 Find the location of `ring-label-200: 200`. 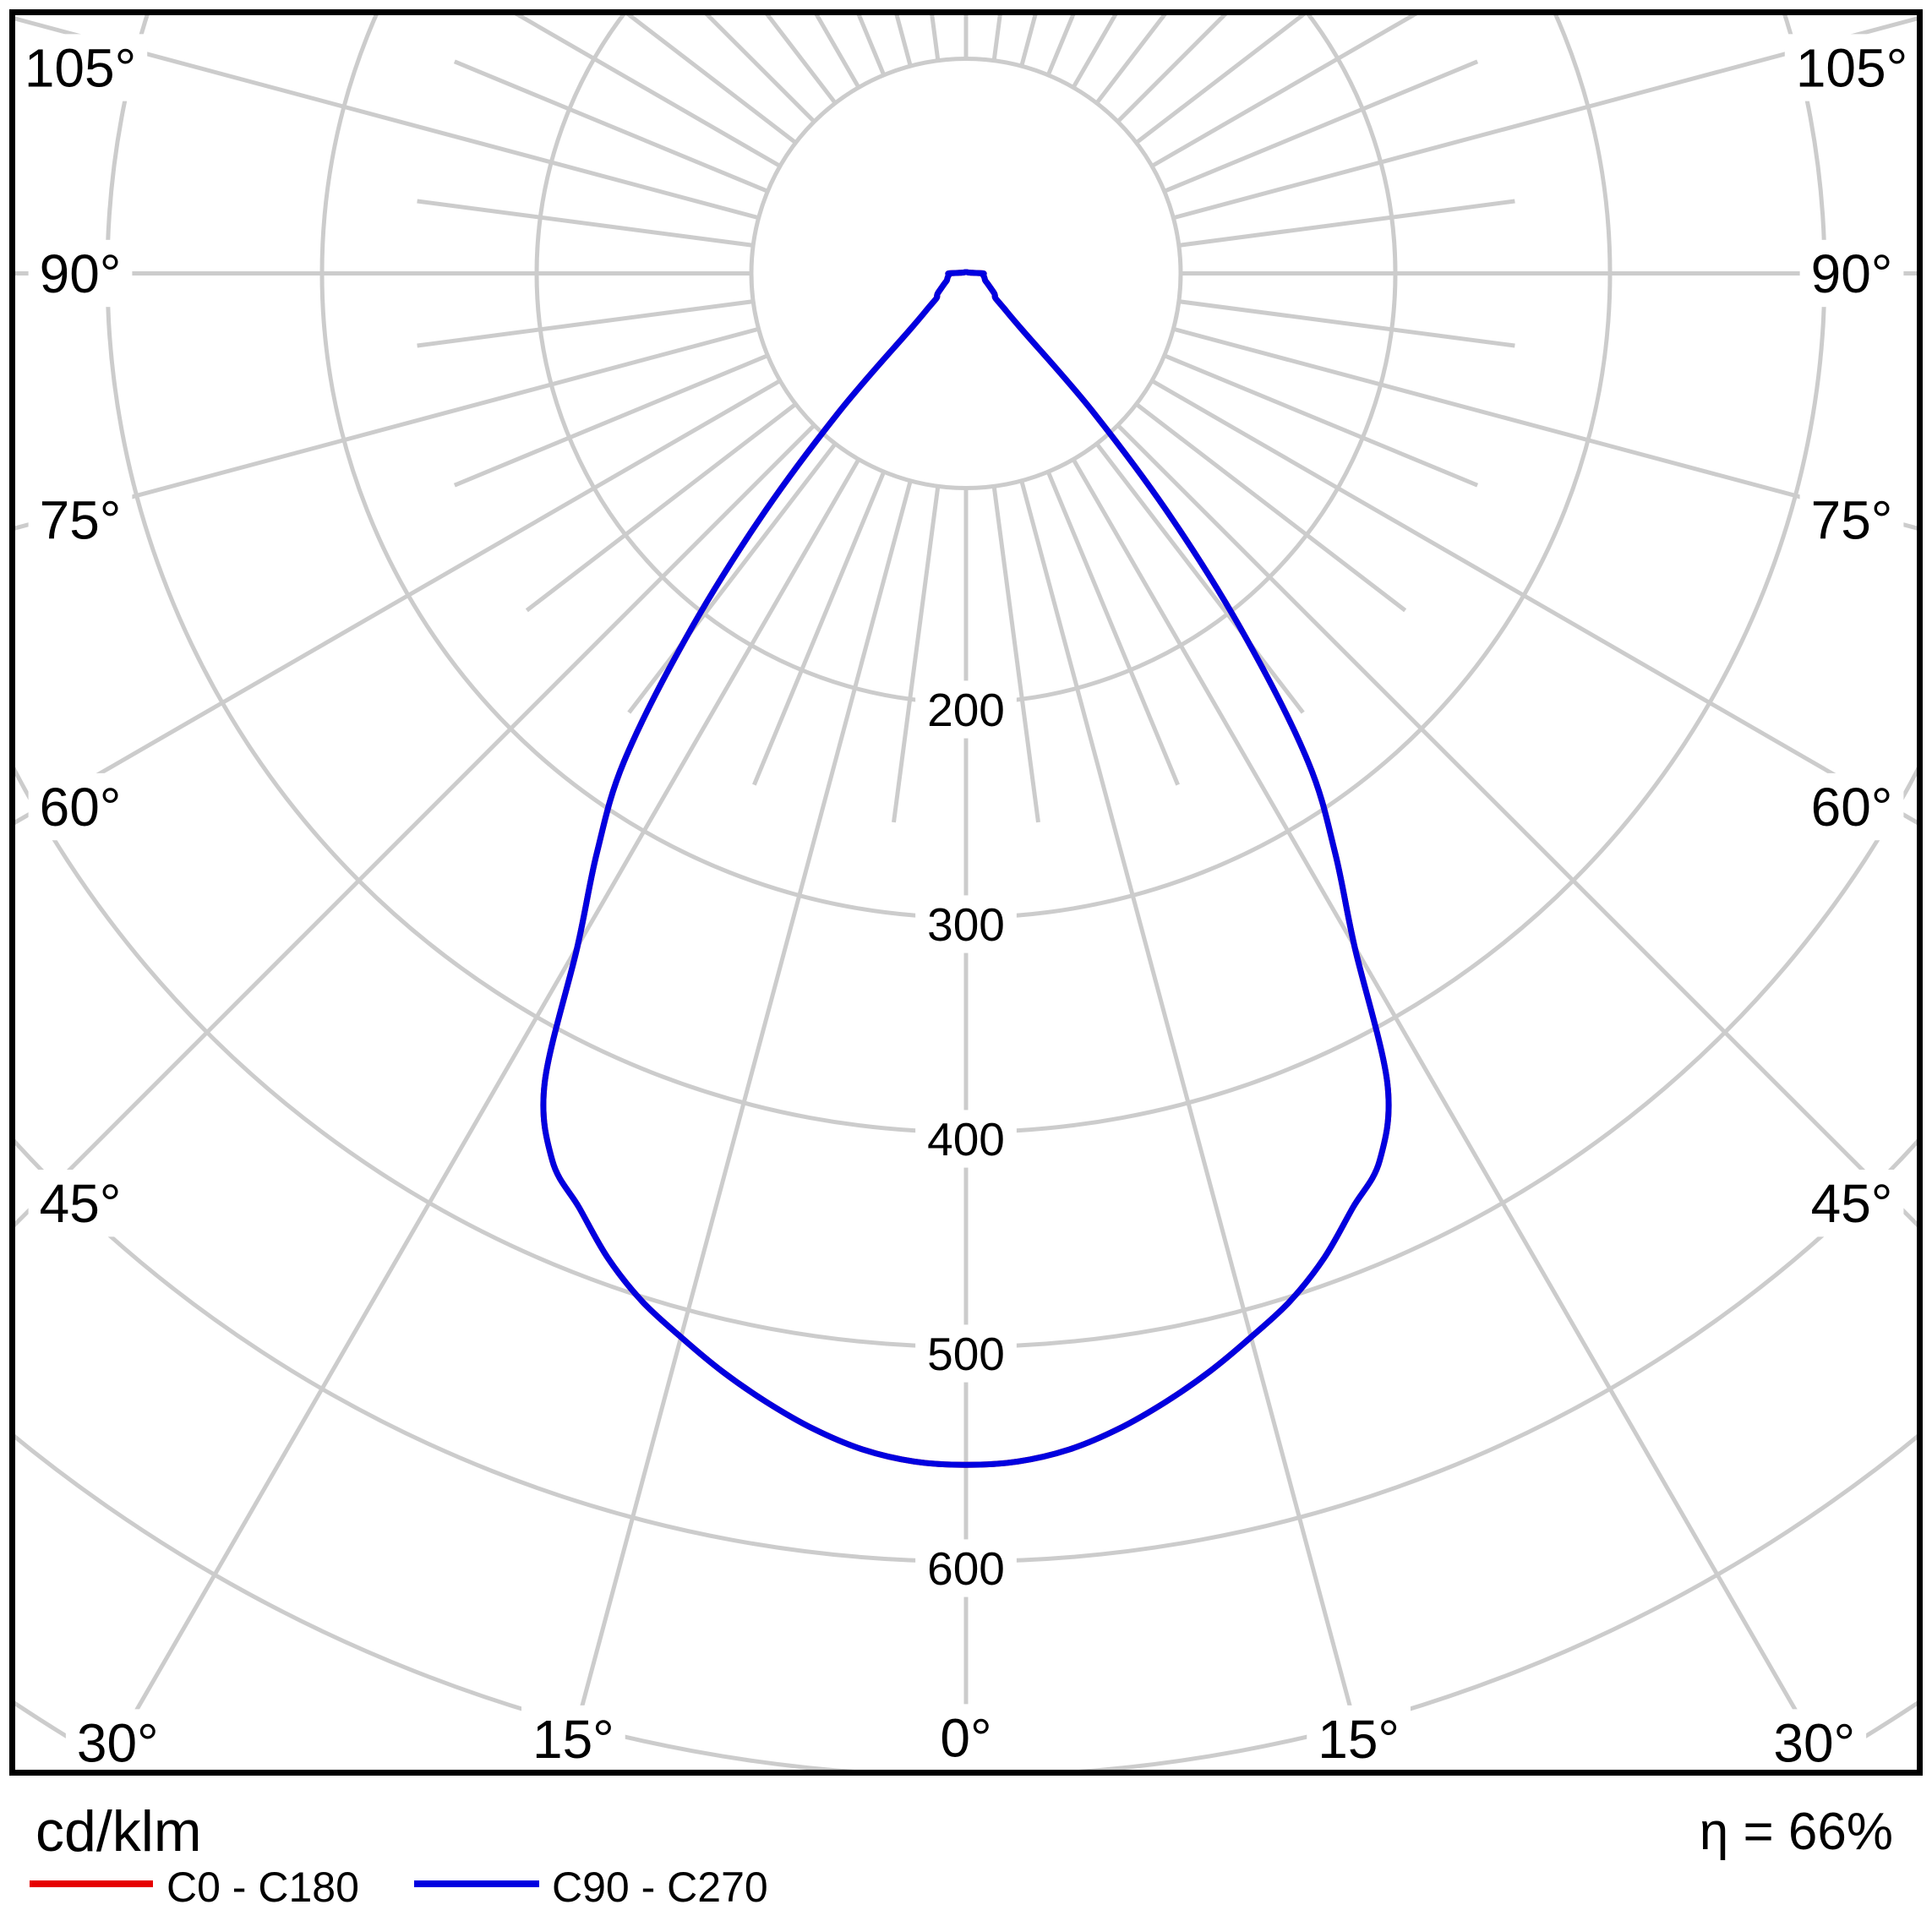

ring-label-200: 200 is located at coordinates (966, 710).